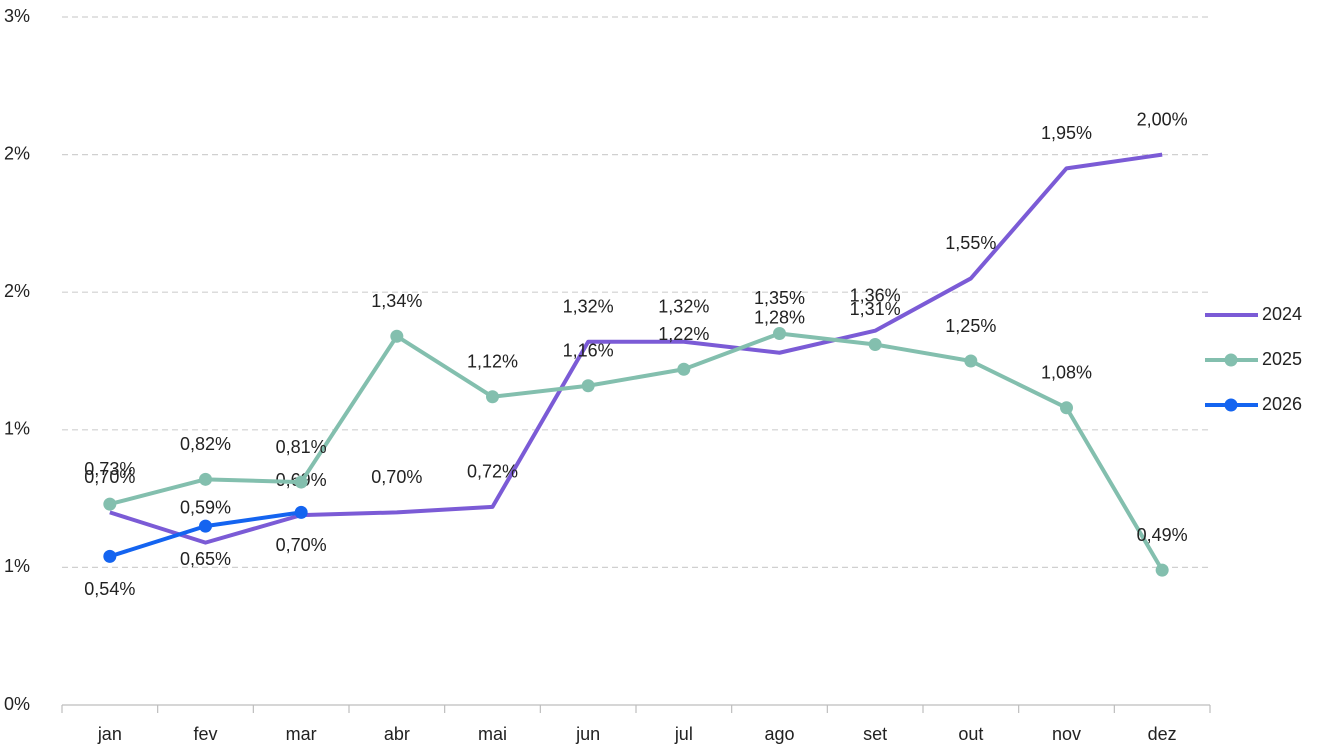 This screenshot has height=750, width=1328. I want to click on data-label: 1,28%, so click(779, 317).